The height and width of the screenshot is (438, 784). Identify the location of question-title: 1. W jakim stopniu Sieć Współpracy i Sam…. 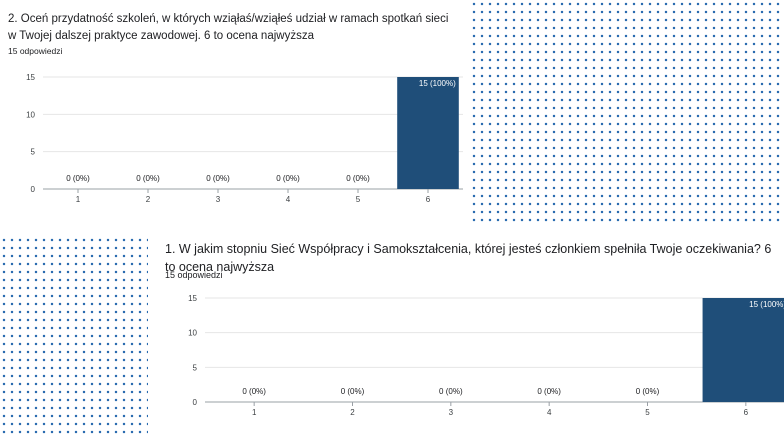
(468, 258).